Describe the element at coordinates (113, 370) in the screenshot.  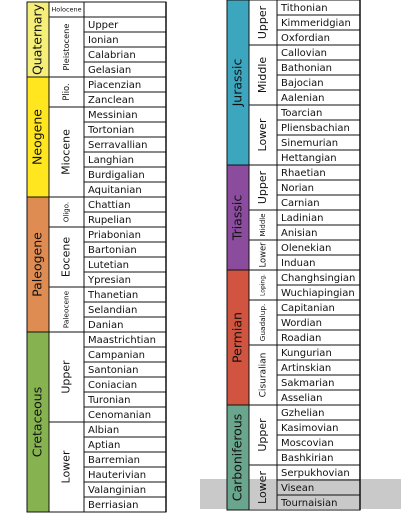
I see `stage-label: Santonian` at that location.